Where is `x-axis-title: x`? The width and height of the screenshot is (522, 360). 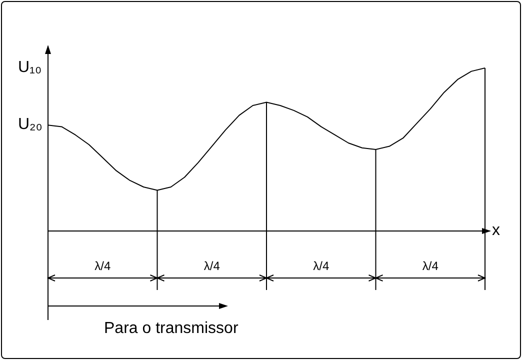 x-axis-title: x is located at coordinates (496, 230).